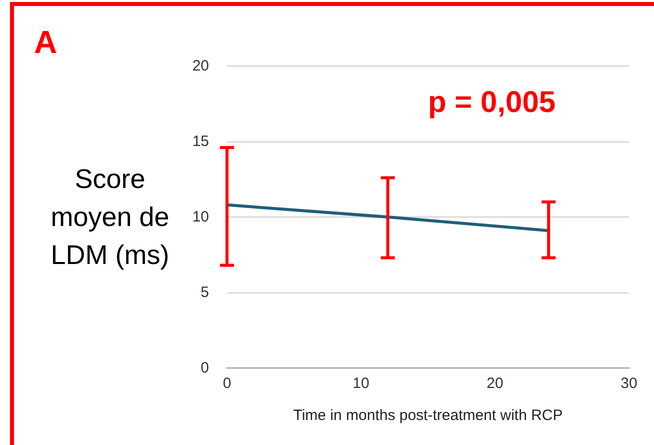 This screenshot has height=445, width=654. I want to click on x-tick-label: 10, so click(361, 383).